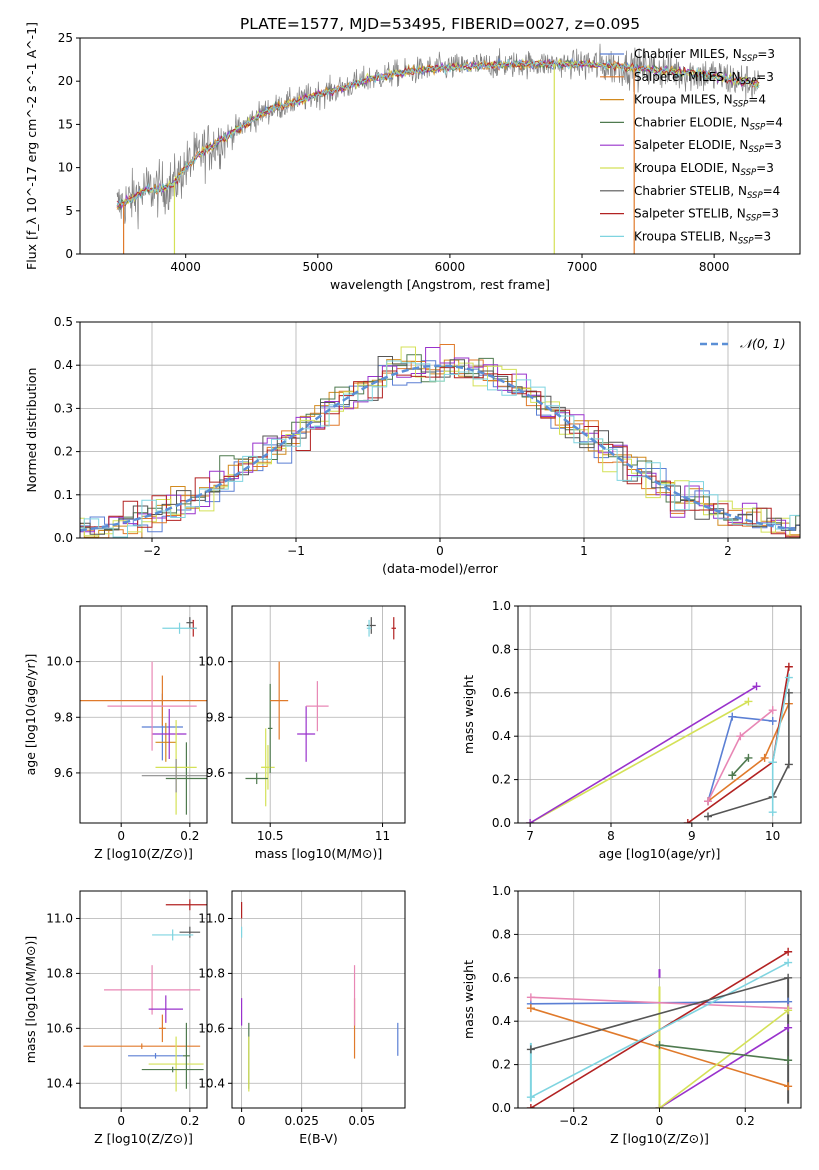 The image size is (819, 1170). What do you see at coordinates (63, 495) in the screenshot?
I see `residuals-ytick-label: 0.1` at bounding box center [63, 495].